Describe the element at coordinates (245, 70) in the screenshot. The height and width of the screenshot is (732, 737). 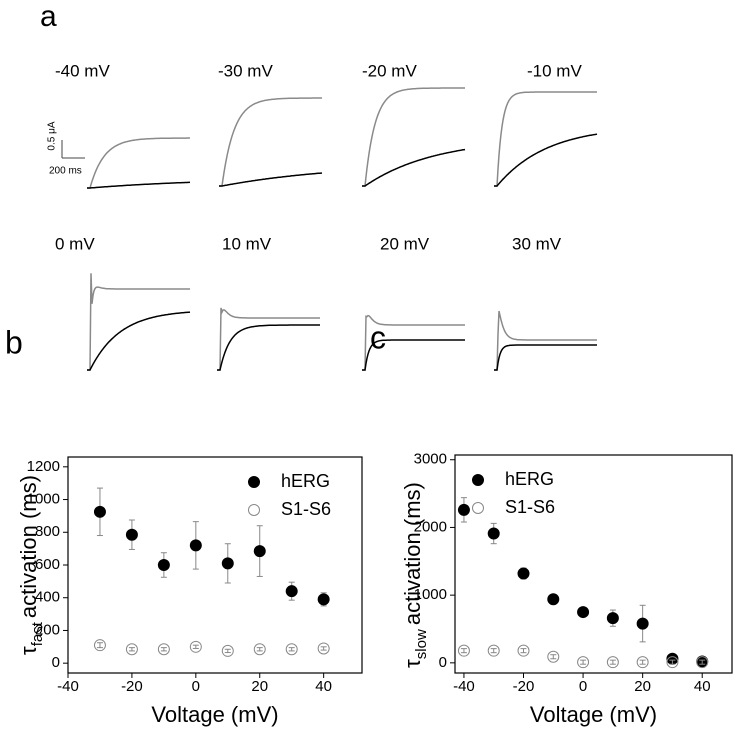
I see `trace-label: -30 mV` at that location.